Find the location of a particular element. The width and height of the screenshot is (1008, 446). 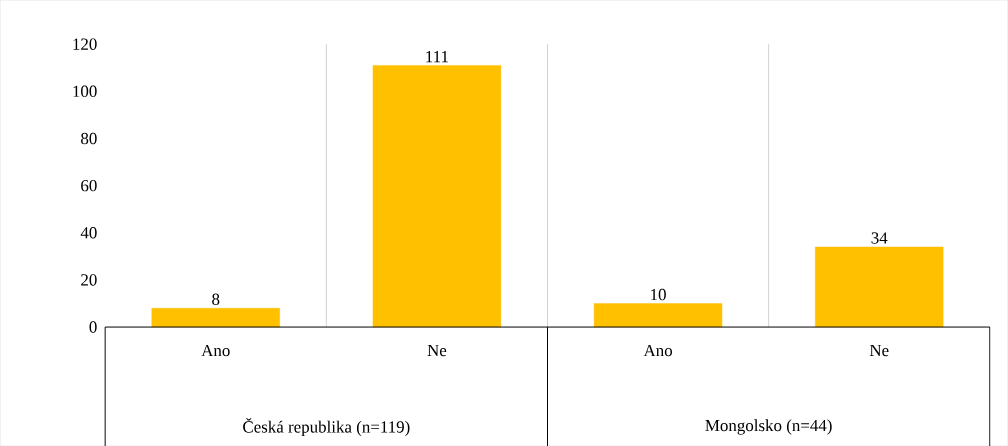

data-label: 111 is located at coordinates (437, 56).